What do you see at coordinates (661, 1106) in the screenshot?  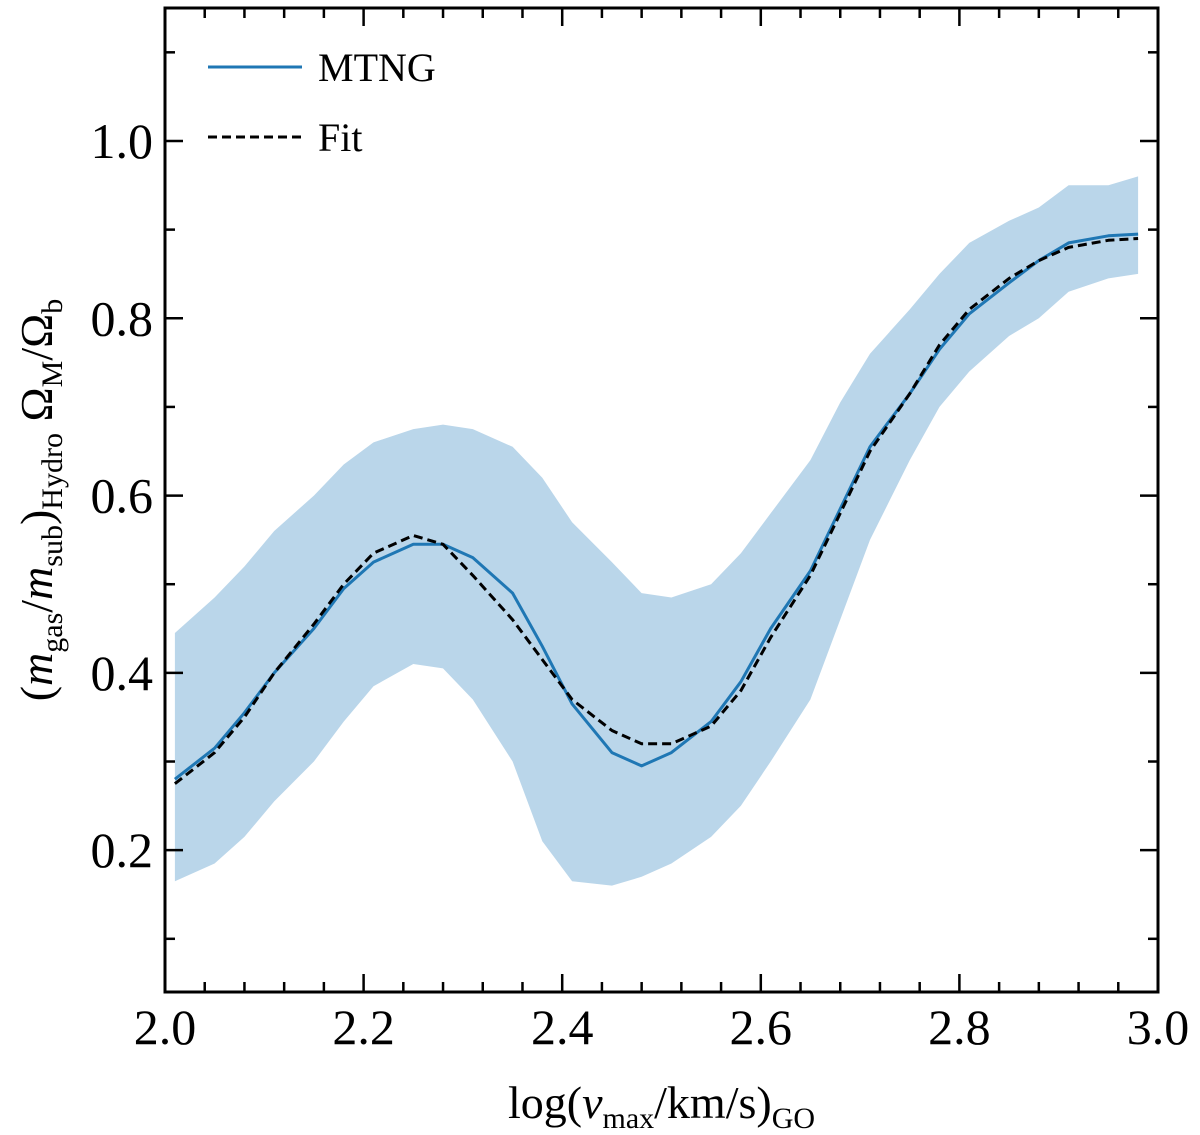 I see `x-axis-title: log(vmax/km/s)GO` at bounding box center [661, 1106].